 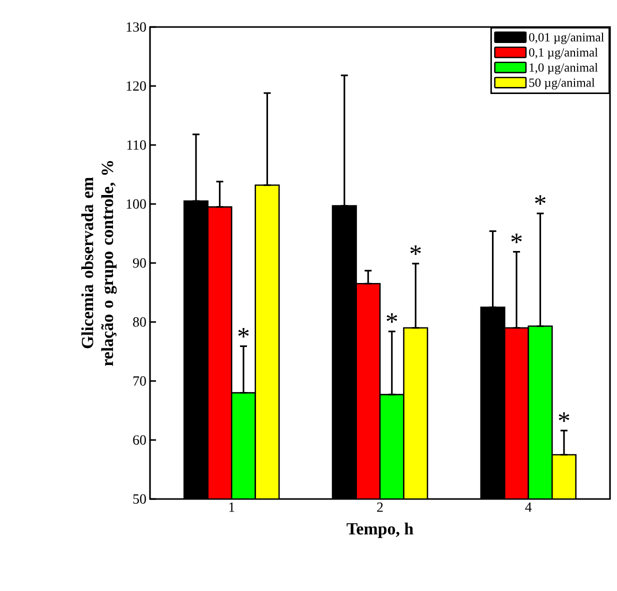 What do you see at coordinates (528, 507) in the screenshot?
I see `x-tick-label: 4` at bounding box center [528, 507].